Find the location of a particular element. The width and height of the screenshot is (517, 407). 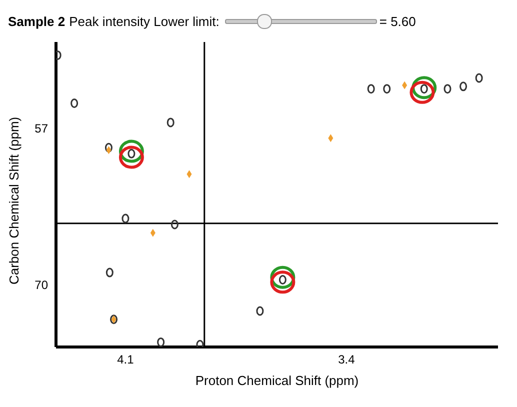

x-tick-label: 3.4 is located at coordinates (347, 359).